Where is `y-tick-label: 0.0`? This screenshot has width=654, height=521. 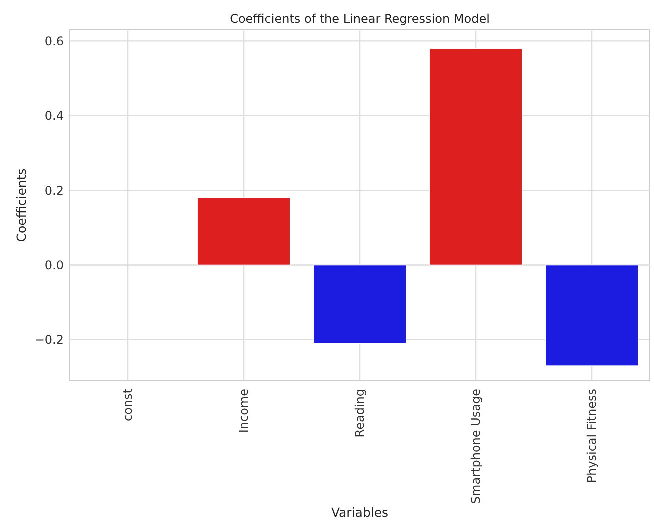 y-tick-label: 0.0 is located at coordinates (54, 265).